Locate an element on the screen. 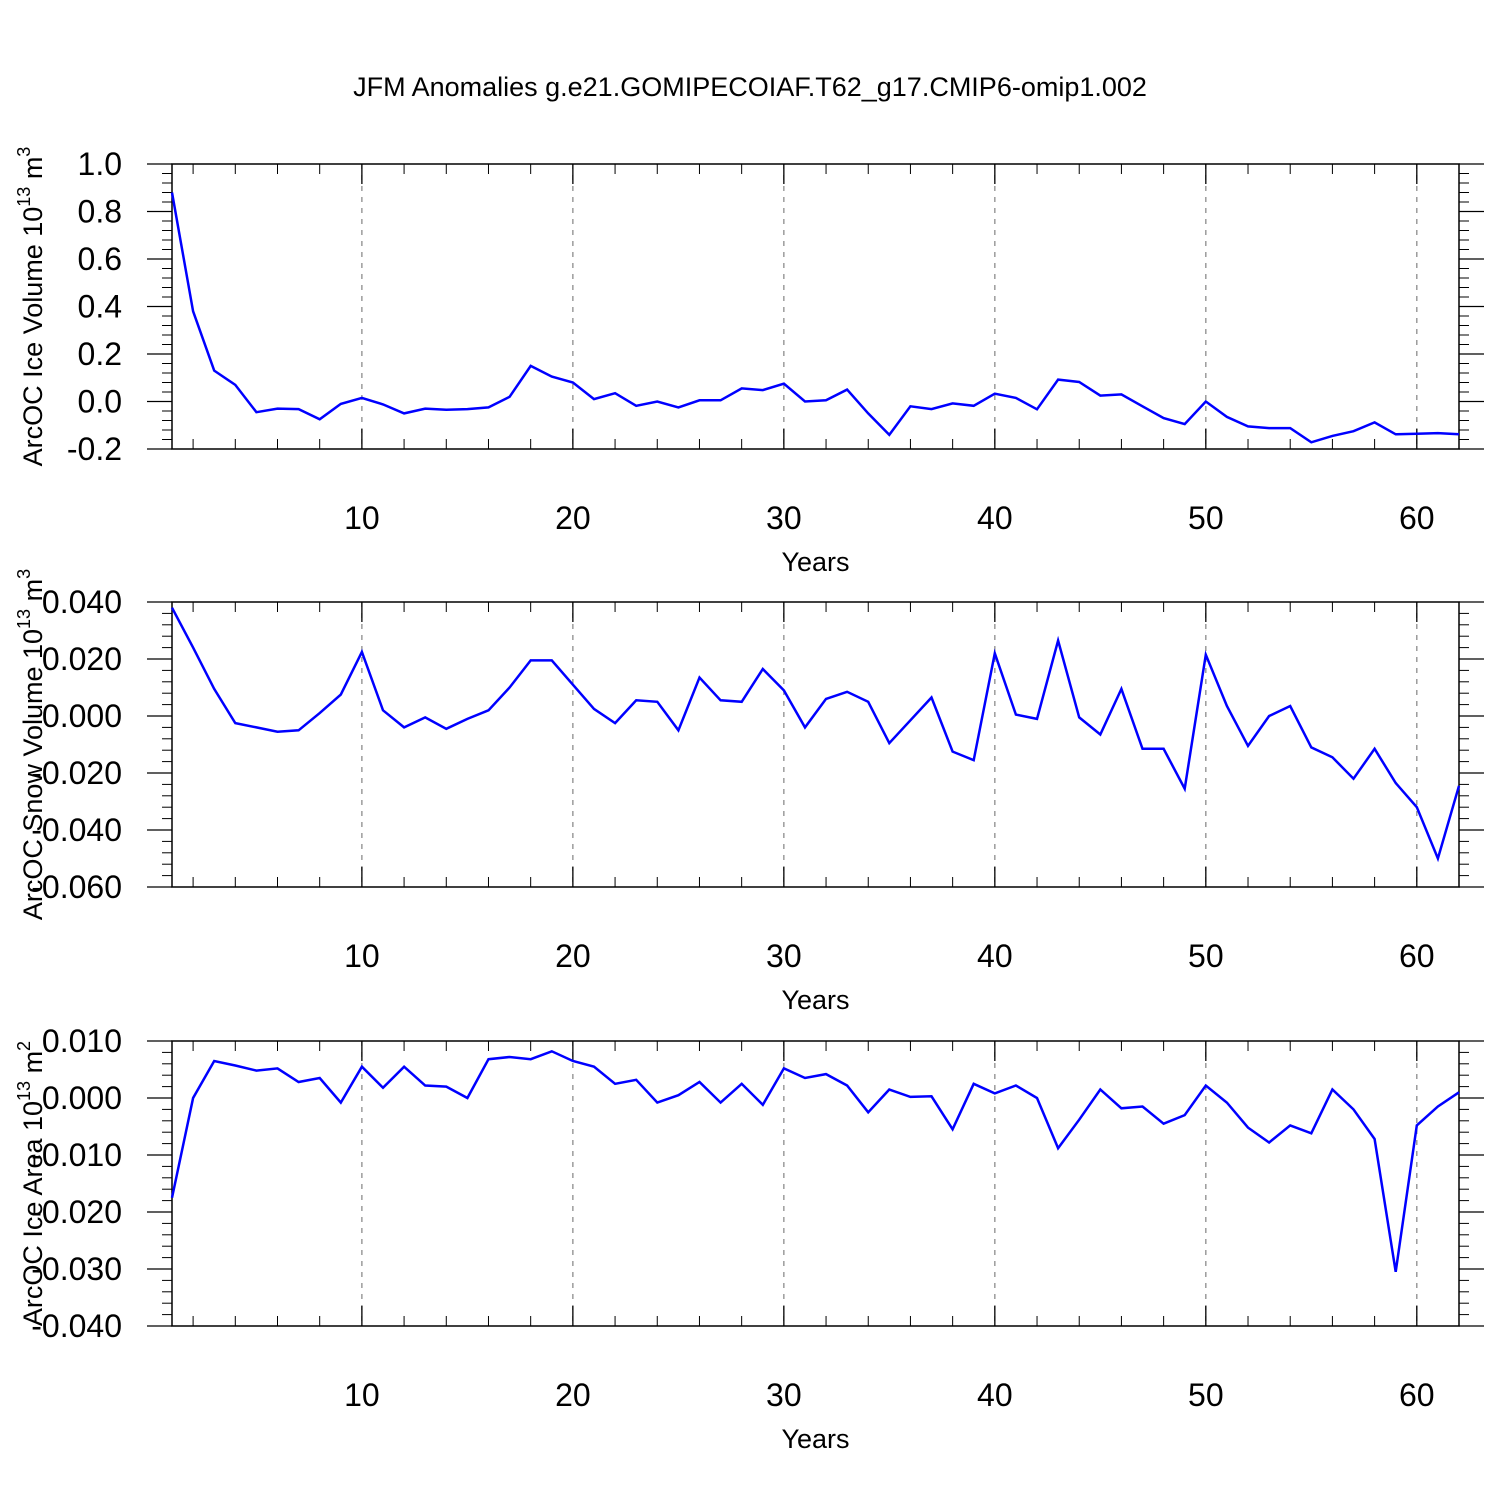 This screenshot has width=1500, height=1500. y-axis-label-main: ArcOC Ice Volume 10 is located at coordinates (33, 337).